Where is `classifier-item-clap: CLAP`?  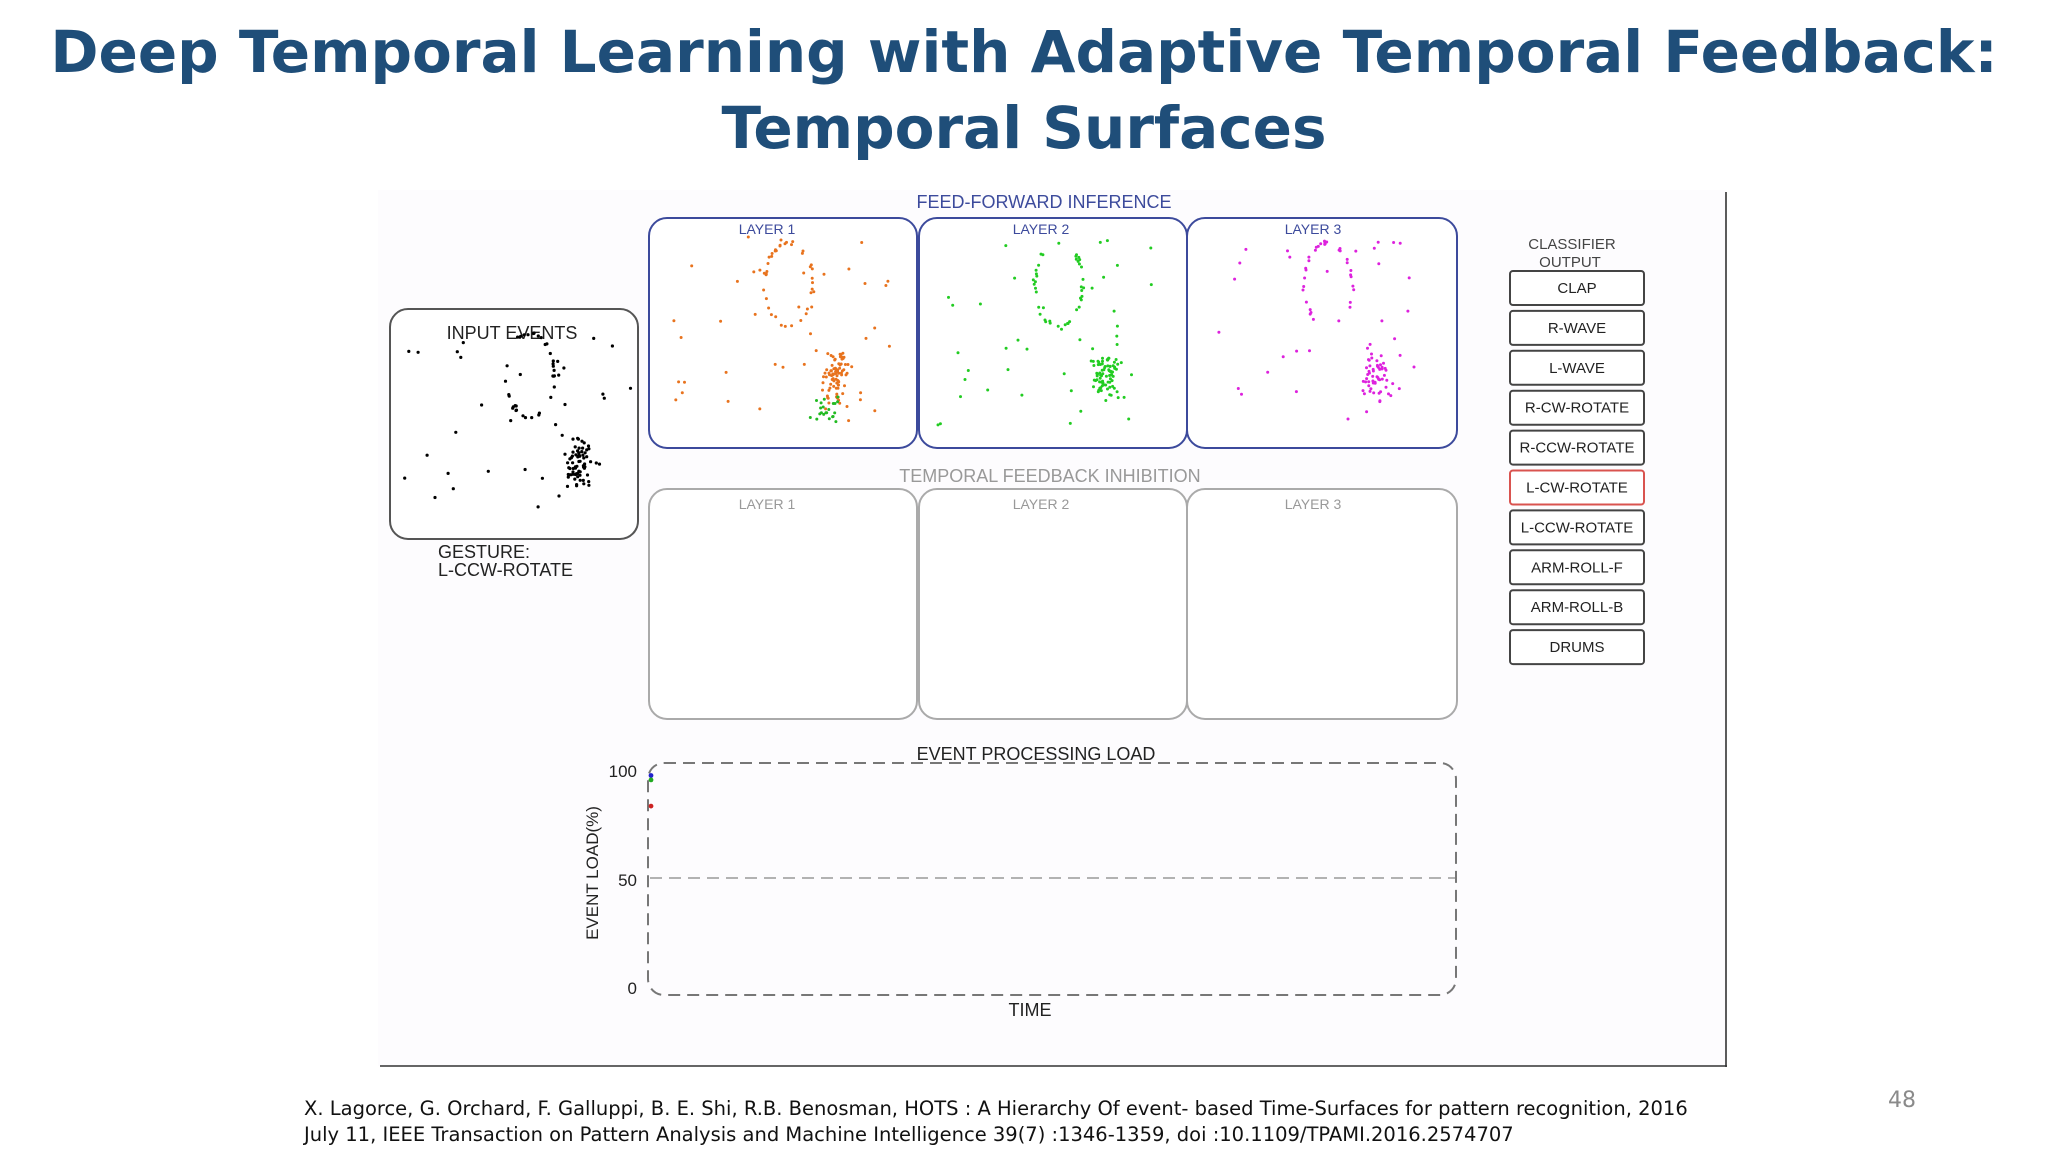
classifier-item-clap: CLAP is located at coordinates (1577, 288).